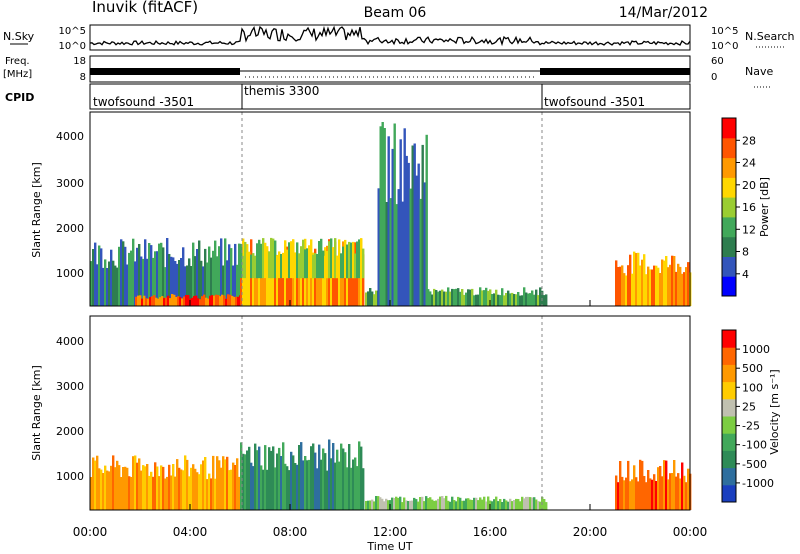 This screenshot has height=554, width=800. I want to click on nsky-frame, so click(390, 37).